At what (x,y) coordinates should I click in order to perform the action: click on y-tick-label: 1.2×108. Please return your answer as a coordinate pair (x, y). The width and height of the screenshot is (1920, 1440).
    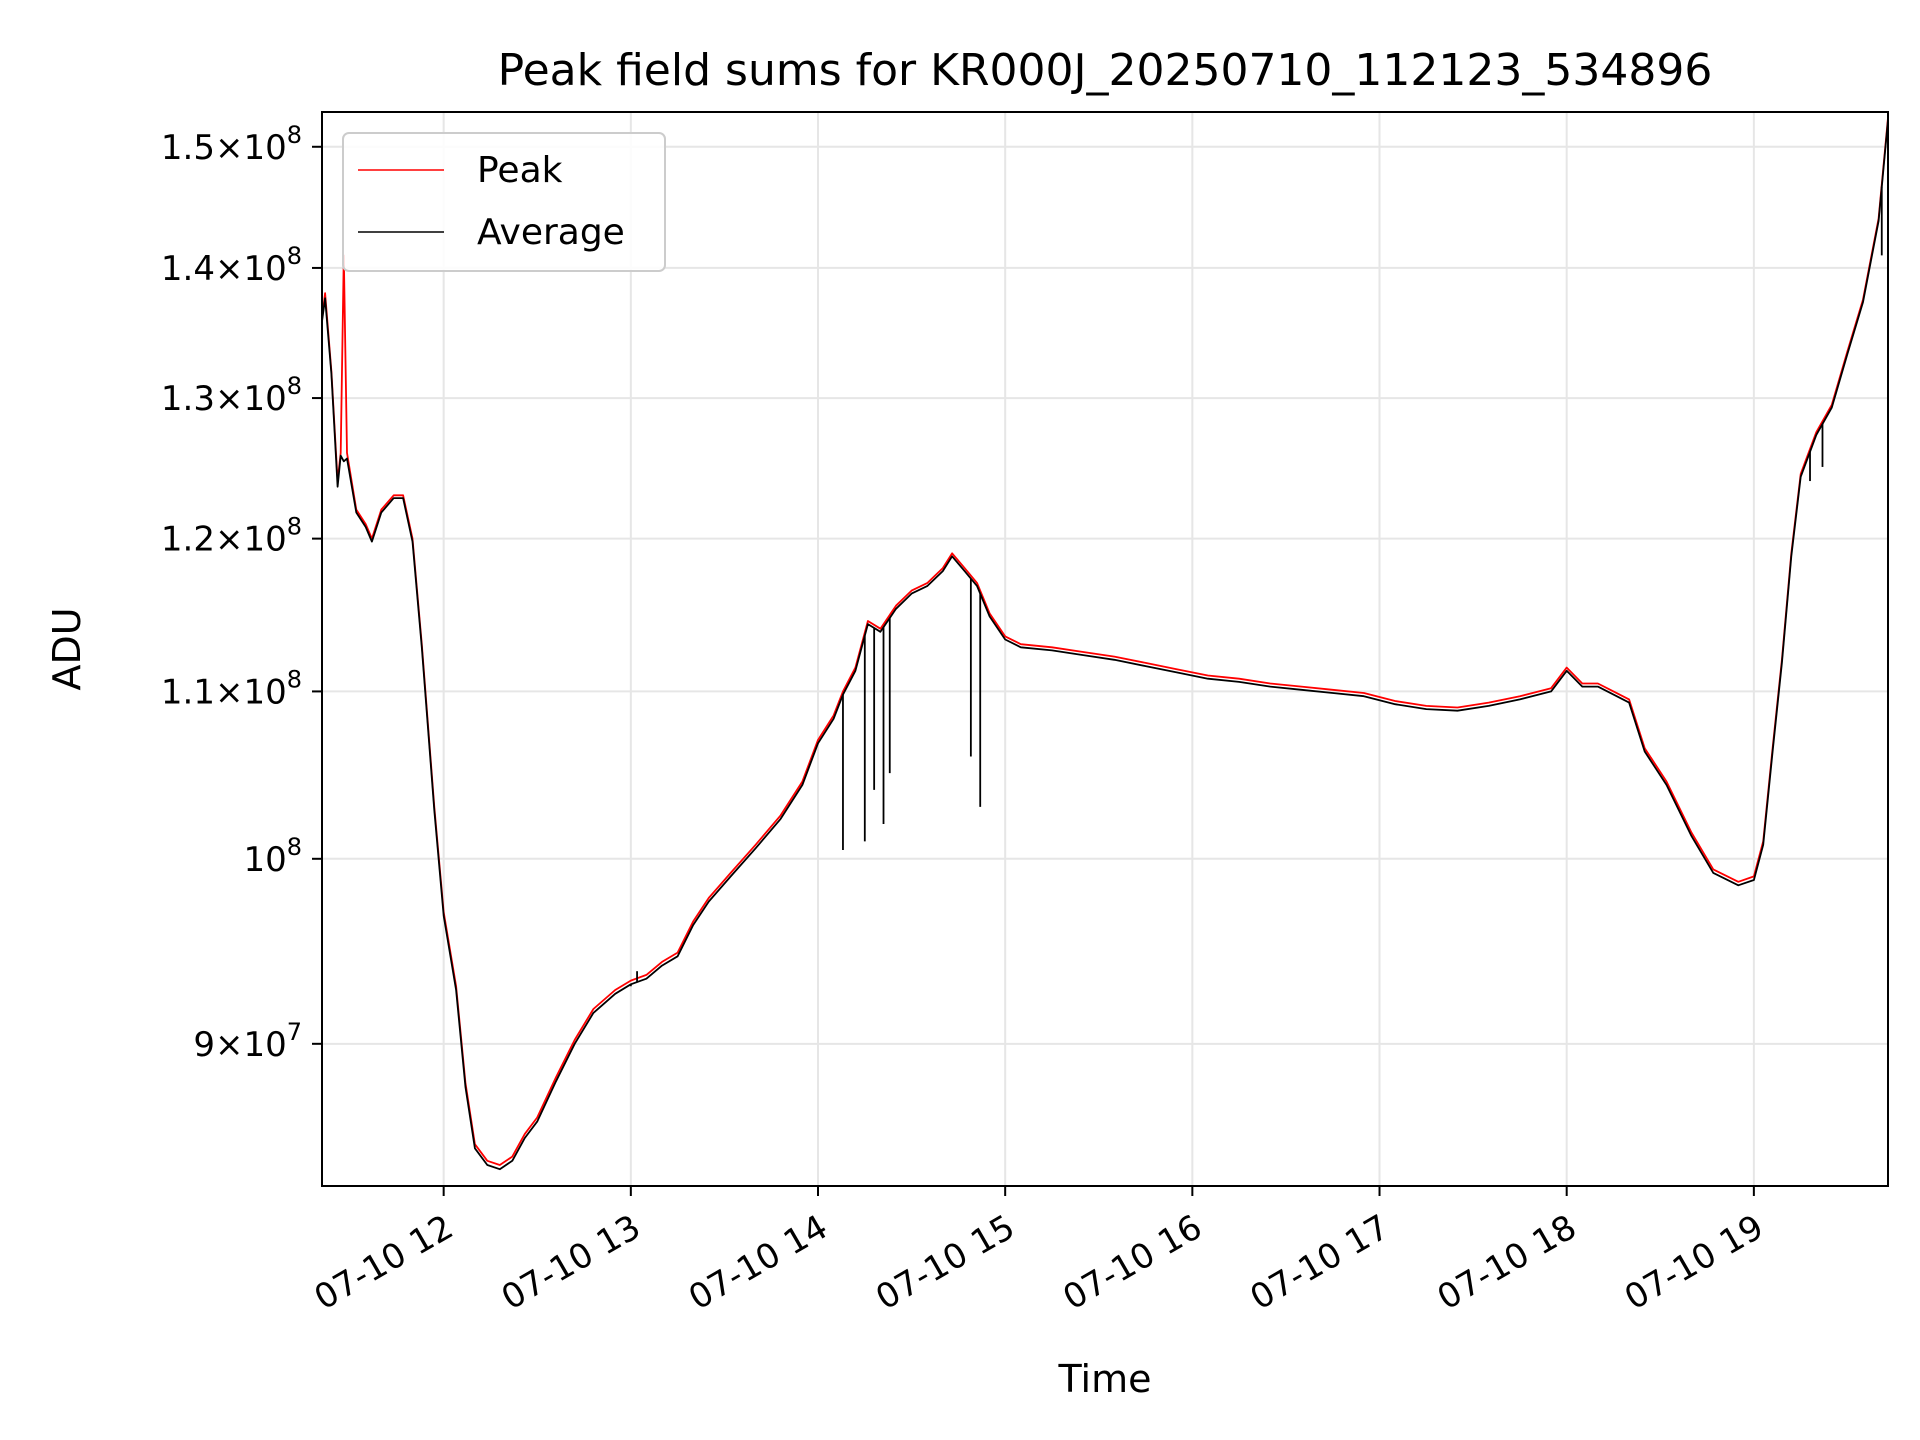
    Looking at the image, I should click on (231, 536).